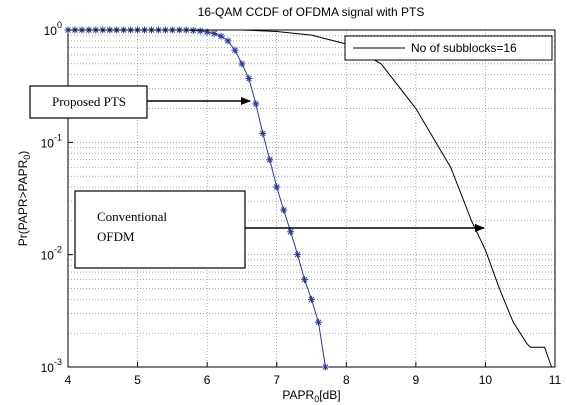 The image size is (567, 405). Describe the element at coordinates (68, 380) in the screenshot. I see `x-tick-label: 4` at that location.